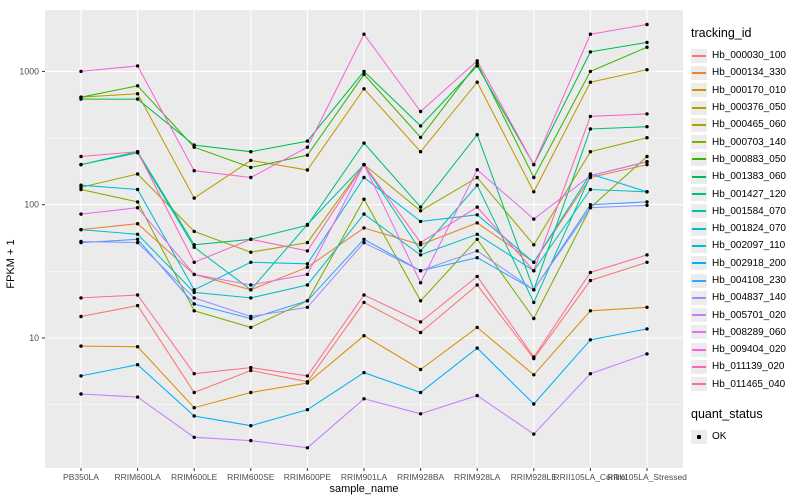  What do you see at coordinates (745, 141) in the screenshot?
I see `legend-item-Hb_000703_140: Hb_000703_140` at bounding box center [745, 141].